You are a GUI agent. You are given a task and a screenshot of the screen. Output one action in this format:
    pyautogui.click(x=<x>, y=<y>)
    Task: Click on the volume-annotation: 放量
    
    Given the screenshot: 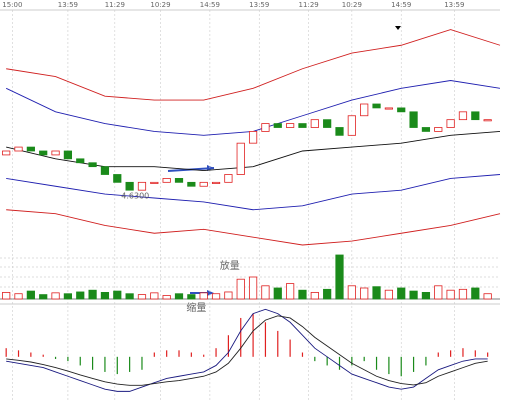 What is the action you would take?
    pyautogui.click(x=230, y=265)
    